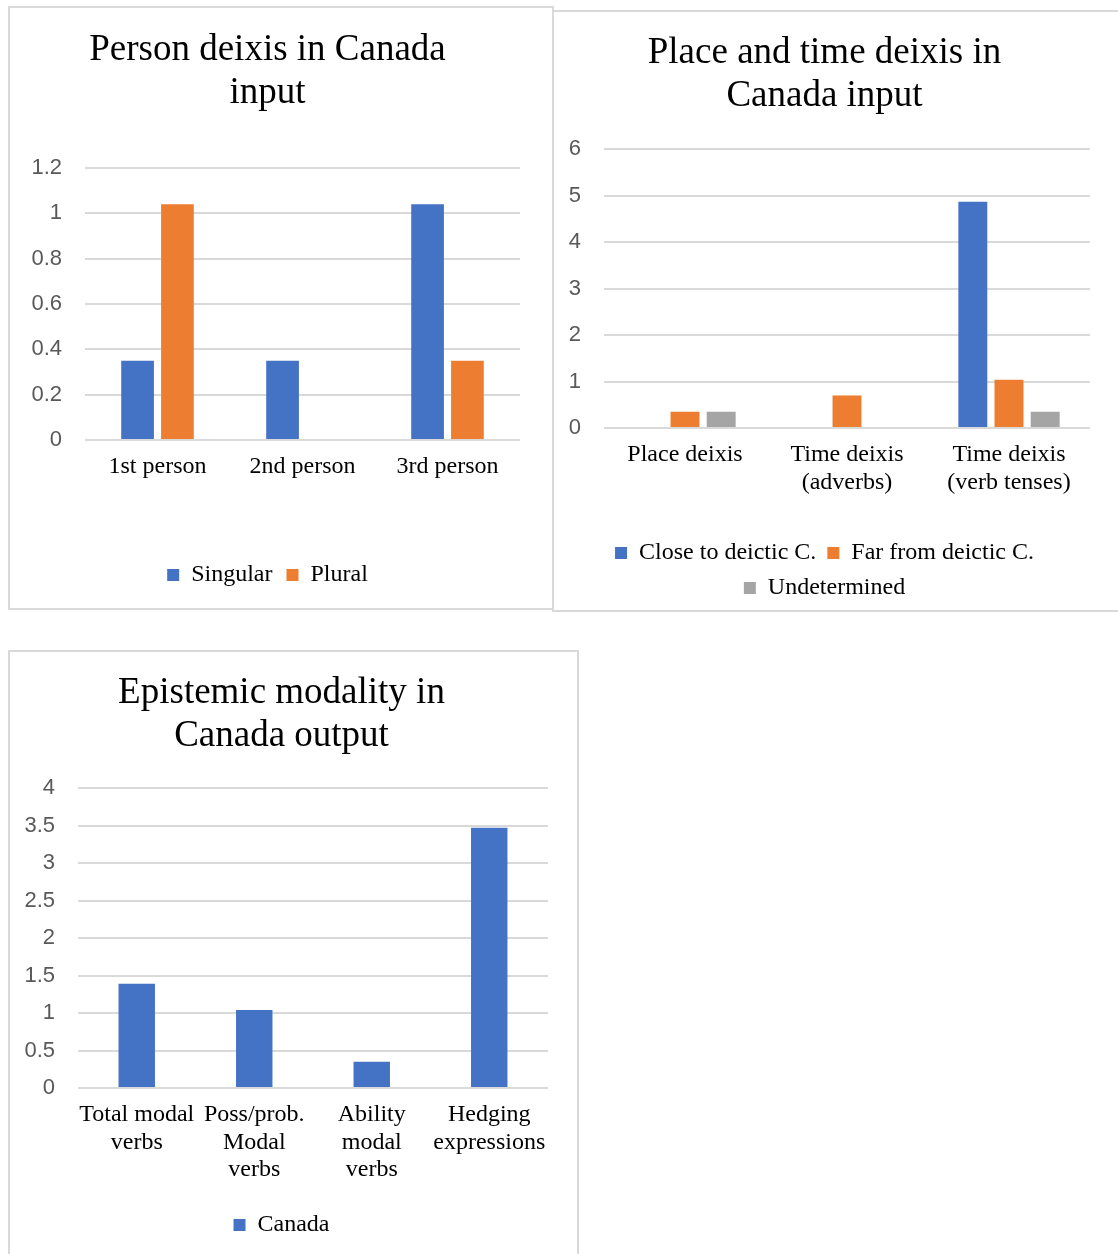 The width and height of the screenshot is (1118, 1254). What do you see at coordinates (728, 551) in the screenshot?
I see `legend-label: Close to deictic C.` at bounding box center [728, 551].